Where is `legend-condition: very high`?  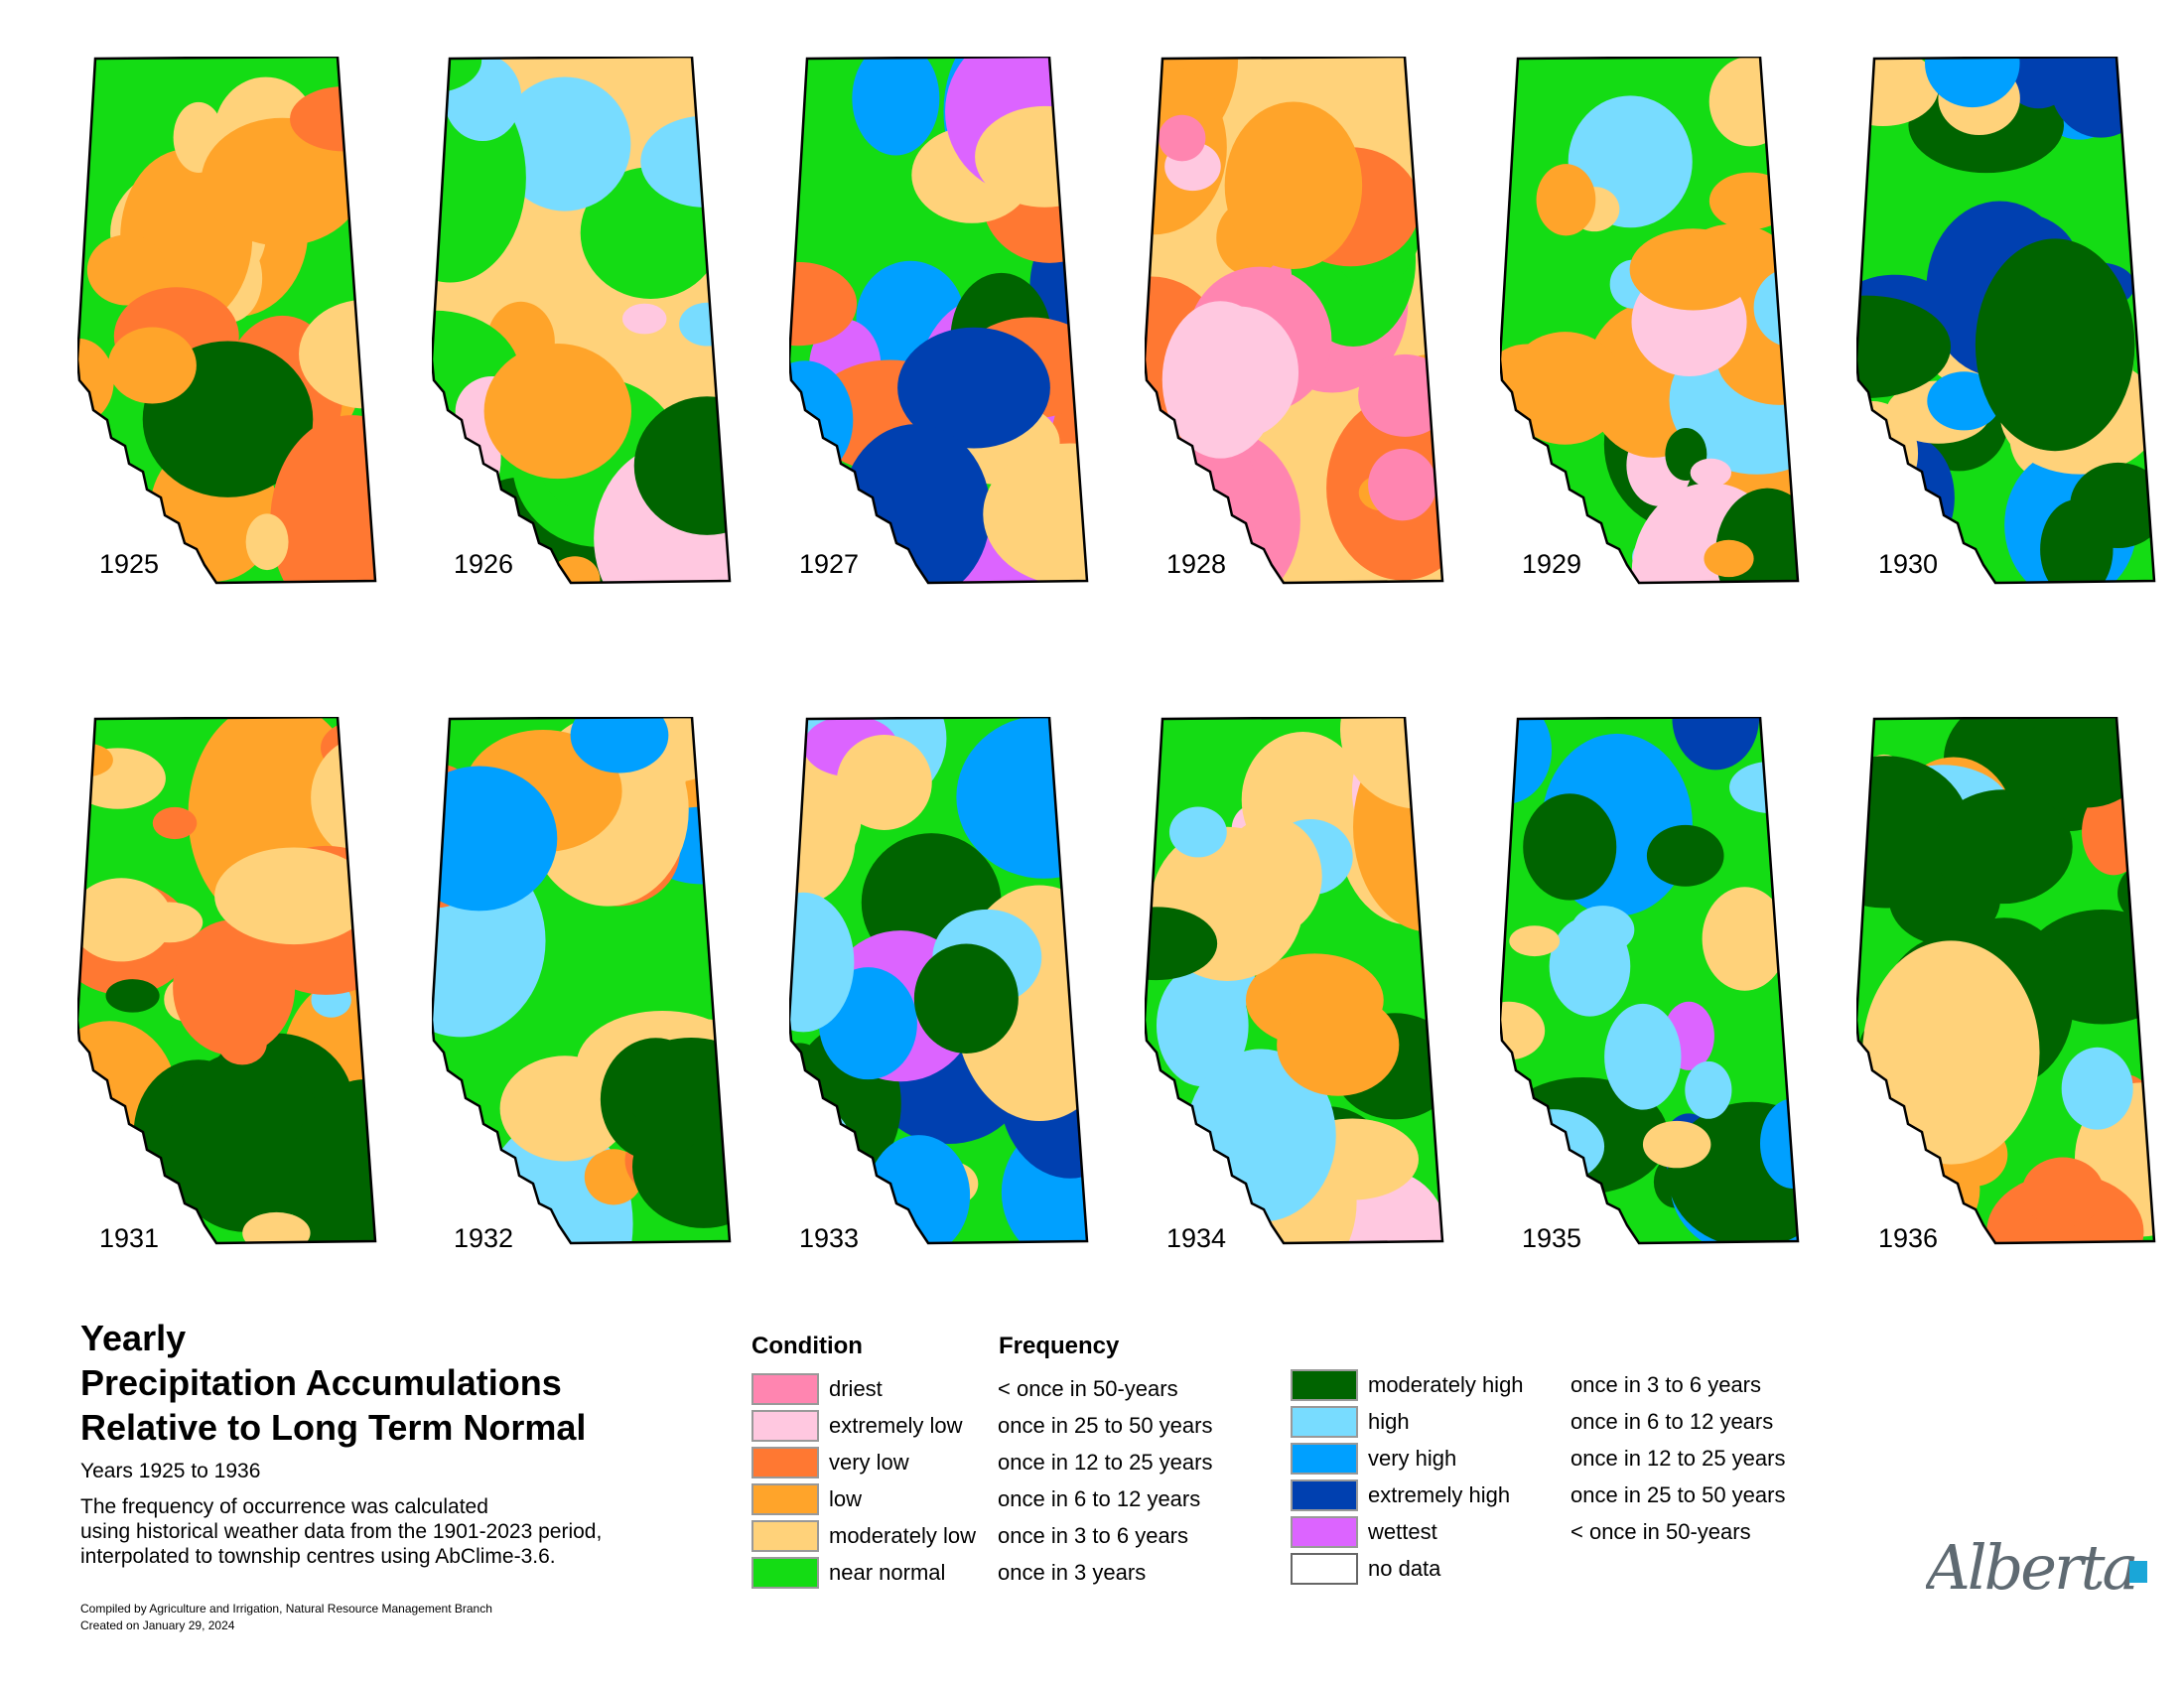 legend-condition: very high is located at coordinates (1412, 1458).